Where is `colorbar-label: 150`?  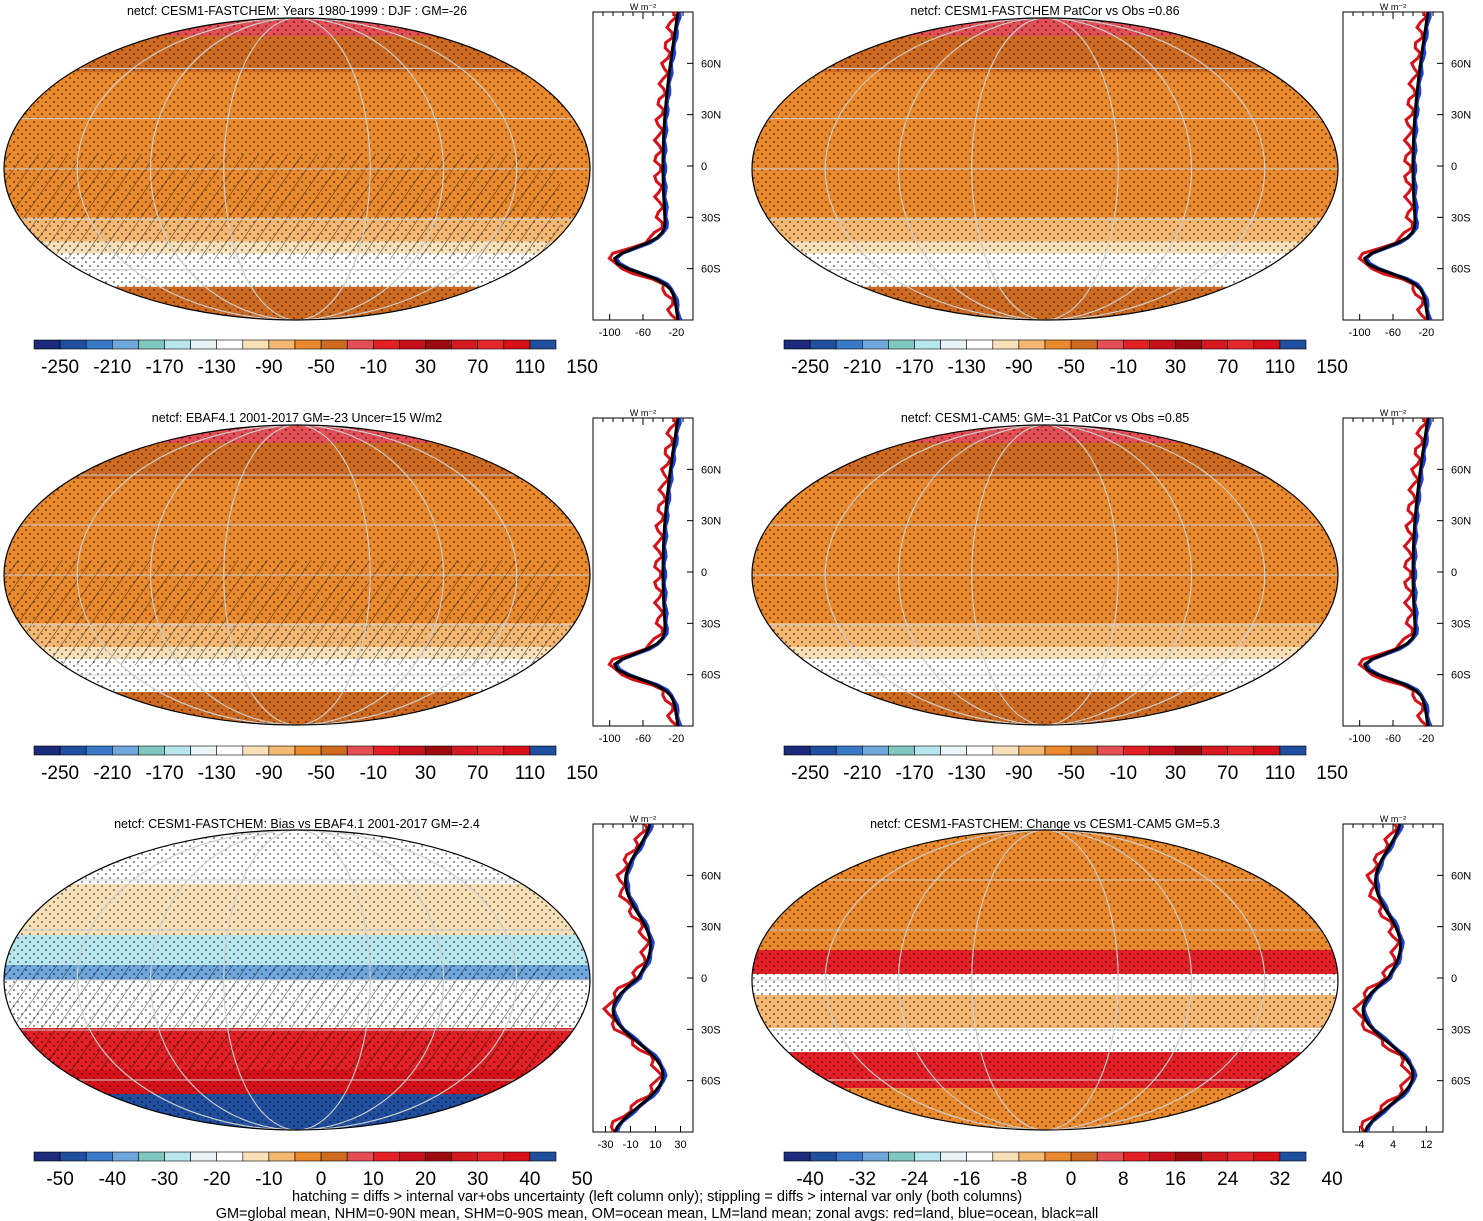
colorbar-label: 150 is located at coordinates (1332, 773).